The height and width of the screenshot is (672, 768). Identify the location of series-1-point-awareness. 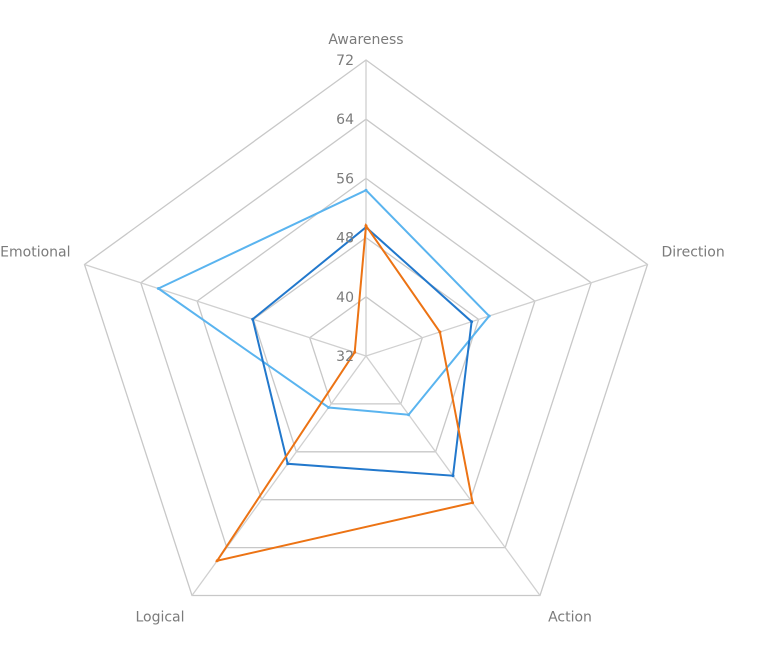
(366, 190).